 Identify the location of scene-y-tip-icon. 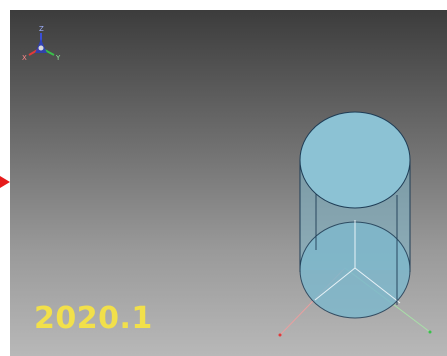
(430, 332).